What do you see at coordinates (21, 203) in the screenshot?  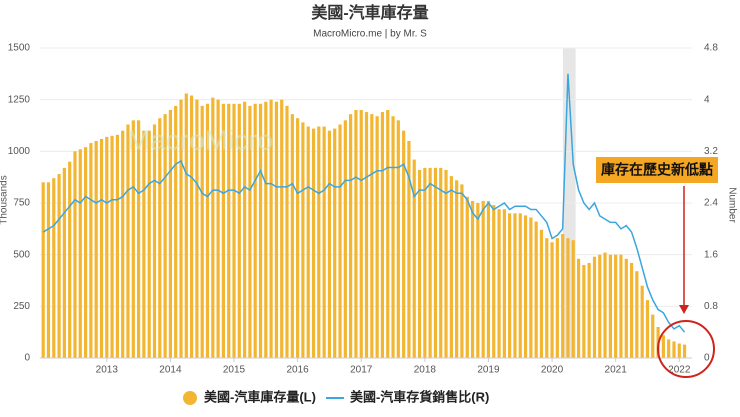 I see `y-tick-label: 750` at bounding box center [21, 203].